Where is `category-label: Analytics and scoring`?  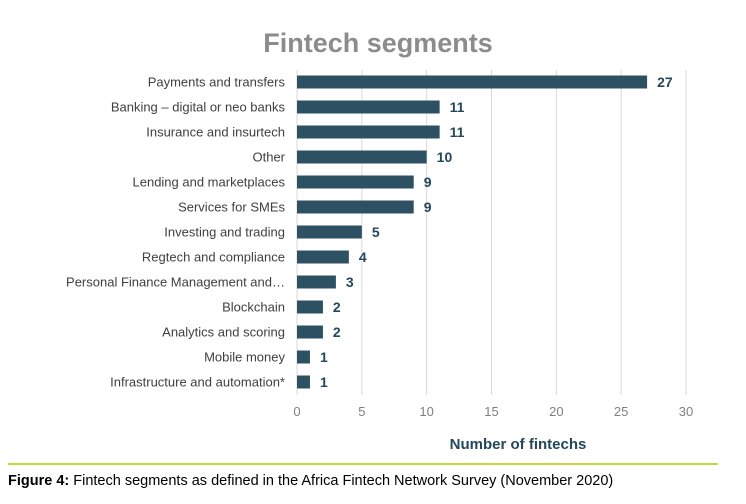 category-label: Analytics and scoring is located at coordinates (223, 332).